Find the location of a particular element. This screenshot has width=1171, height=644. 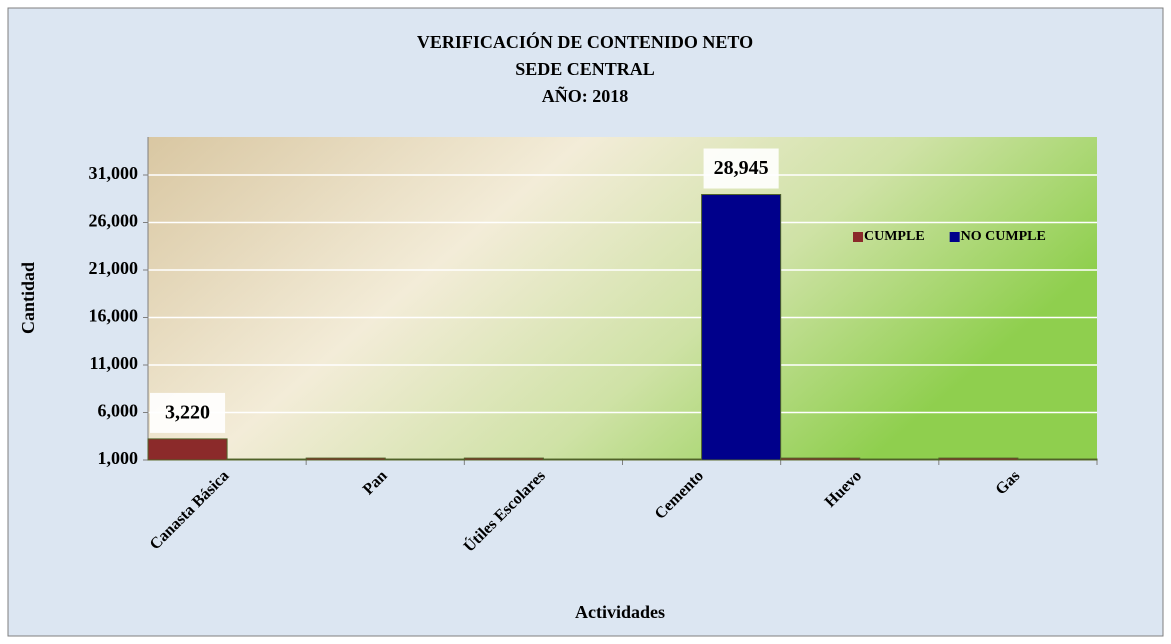

legend-label: NO CUMPLE is located at coordinates (1003, 236).